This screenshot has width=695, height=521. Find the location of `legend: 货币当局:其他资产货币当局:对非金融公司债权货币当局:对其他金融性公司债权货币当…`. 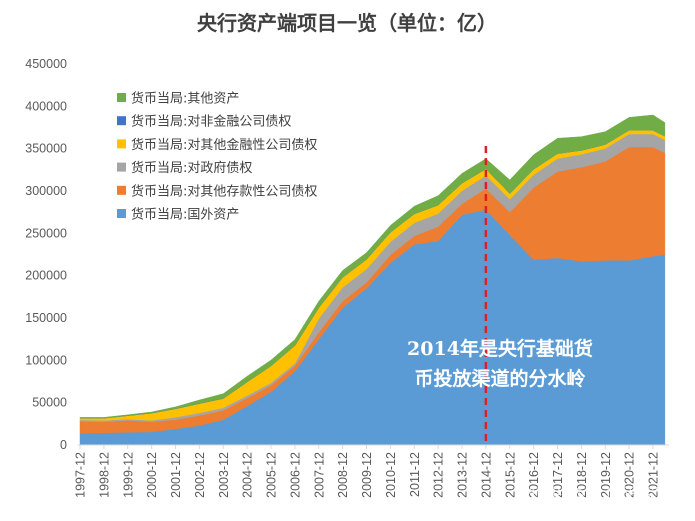

legend: 货币当局:其他资产货币当局:对非金融公司债权货币当局:对其他金融性公司债权货币当… is located at coordinates (217, 157).